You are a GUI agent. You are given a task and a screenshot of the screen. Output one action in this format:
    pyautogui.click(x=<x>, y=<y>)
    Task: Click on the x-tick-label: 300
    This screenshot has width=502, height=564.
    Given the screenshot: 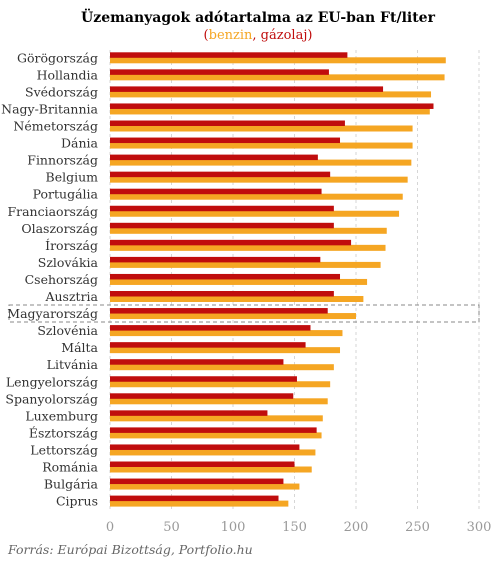 What is the action you would take?
    pyautogui.click(x=479, y=527)
    